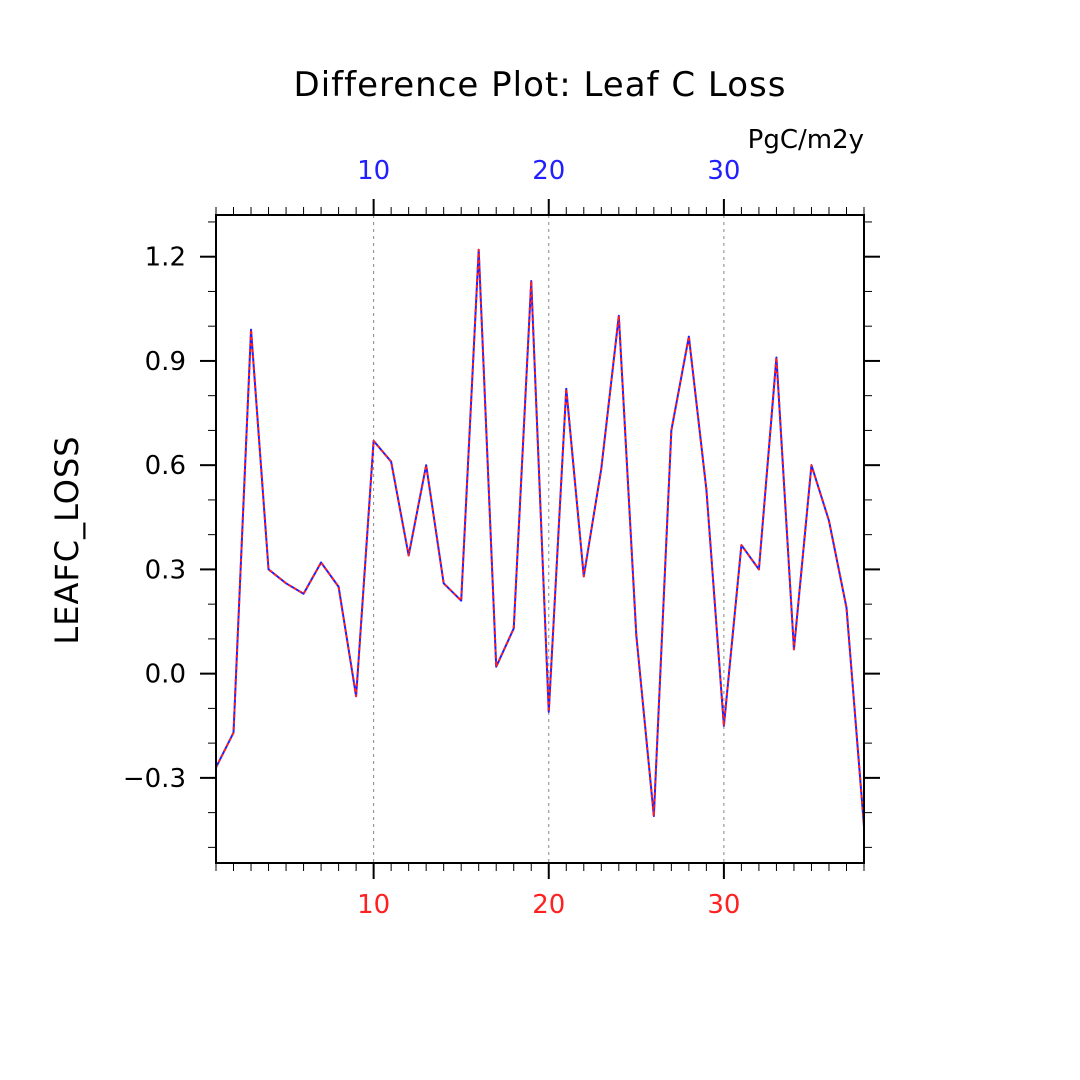 The image size is (1080, 1080). Describe the element at coordinates (373, 905) in the screenshot. I see `x-tick-label-bottom-10: 10` at that location.